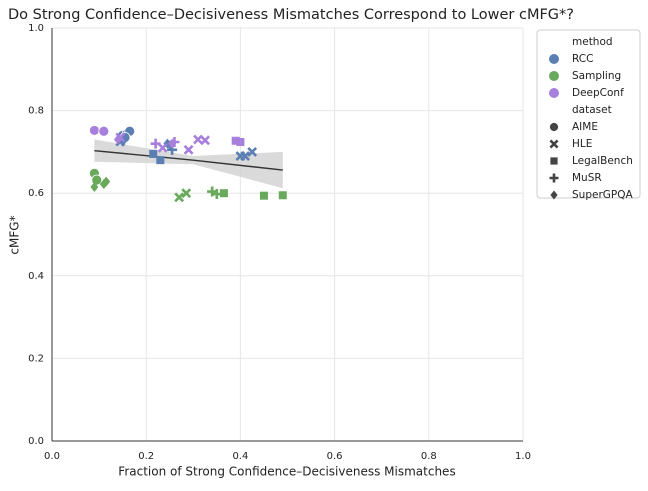  Describe the element at coordinates (240, 456) in the screenshot. I see `x-tick-label: 0.4` at that location.